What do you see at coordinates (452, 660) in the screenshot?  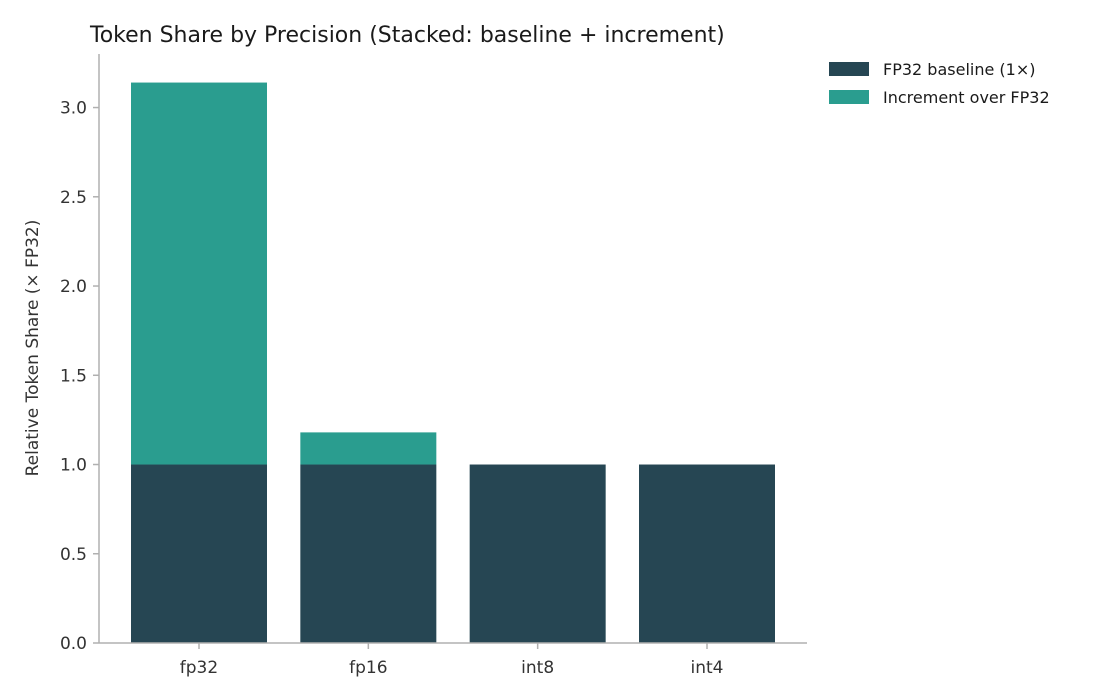 I see `x-ticks: fp32 fp16 int8 int4` at bounding box center [452, 660].